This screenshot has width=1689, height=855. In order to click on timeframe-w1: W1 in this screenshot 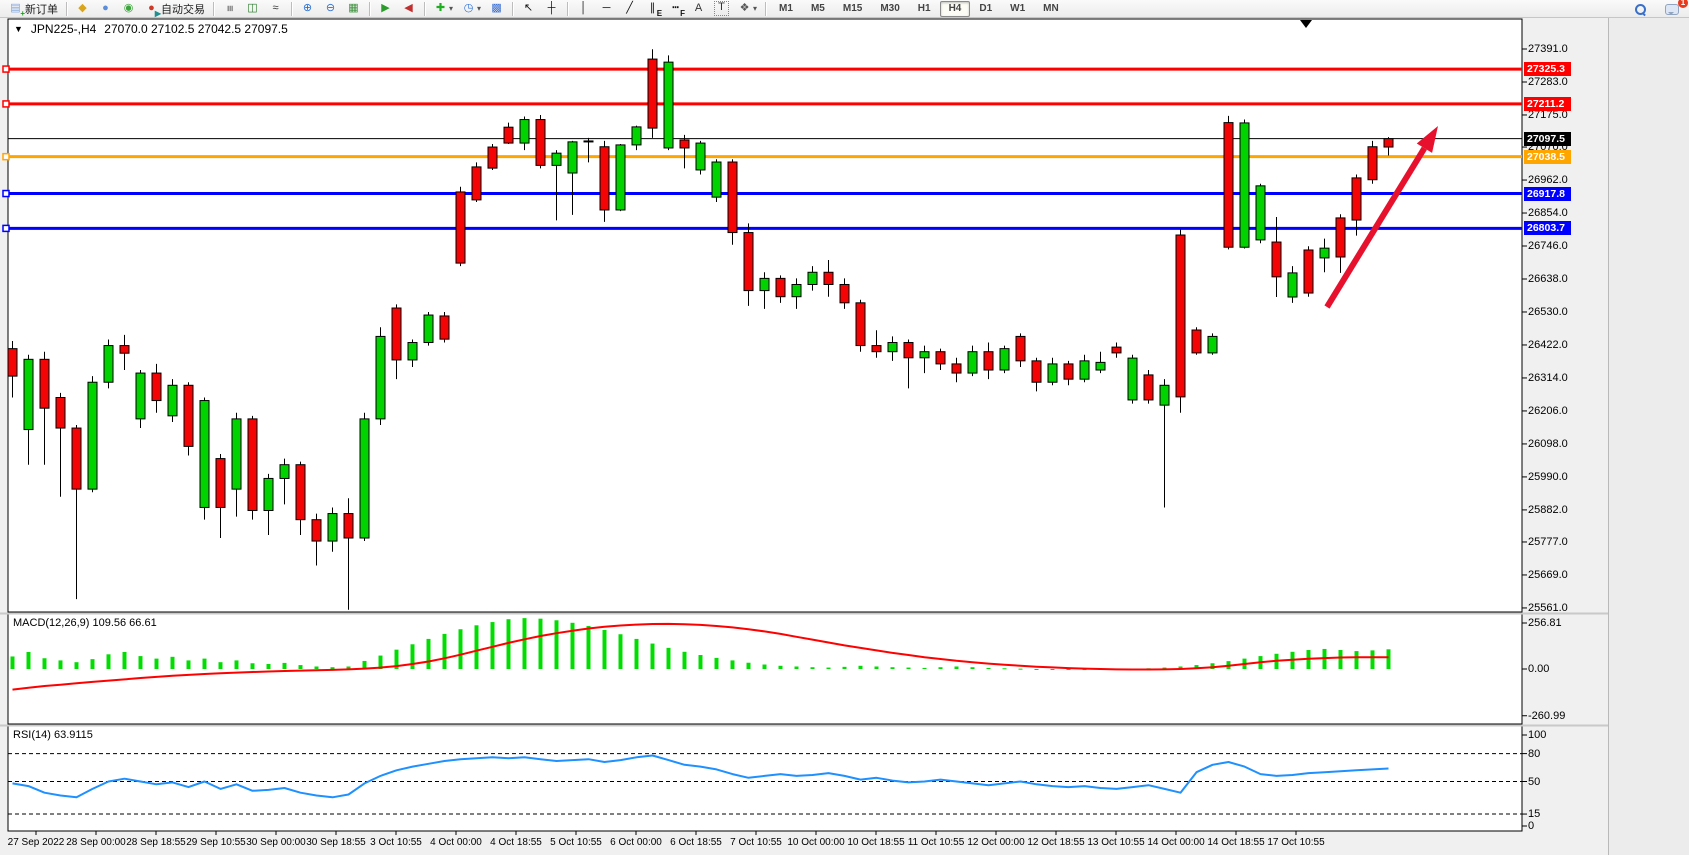, I will do `click(1017, 9)`.